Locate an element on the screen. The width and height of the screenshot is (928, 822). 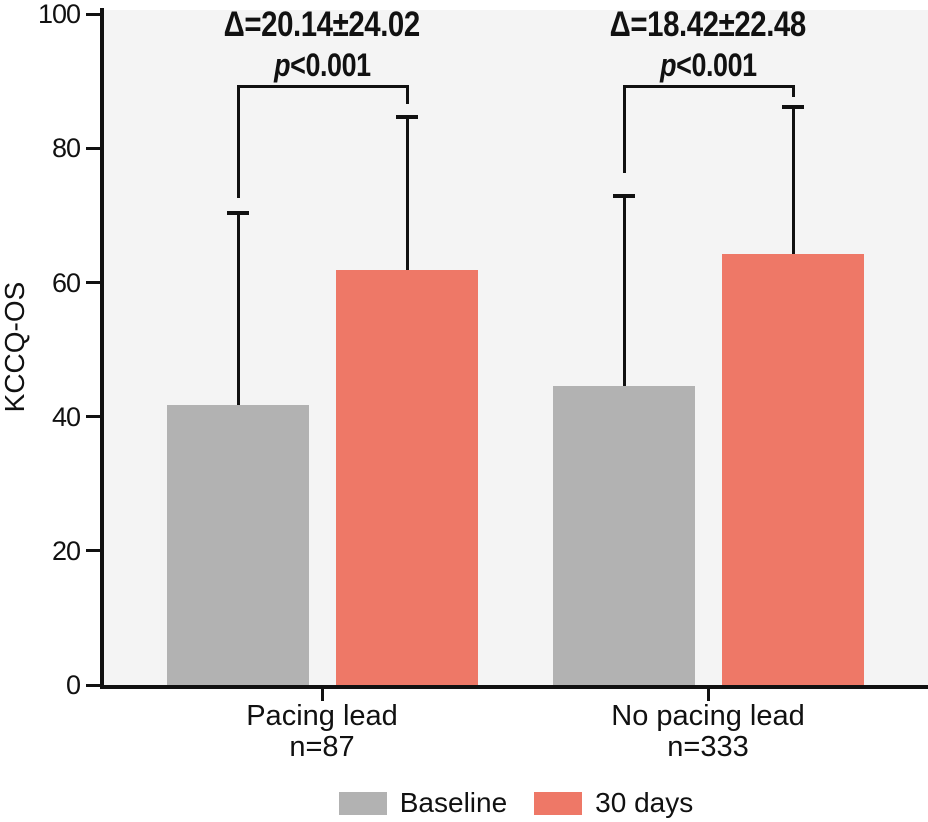
legend-item-30days: 30 days is located at coordinates (613, 803).